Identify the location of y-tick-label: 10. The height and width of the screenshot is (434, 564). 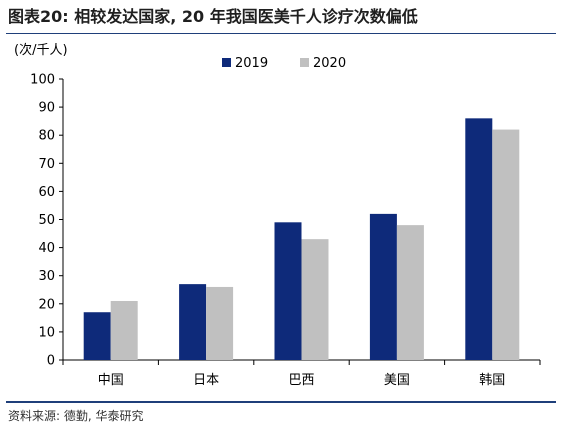
(46, 332).